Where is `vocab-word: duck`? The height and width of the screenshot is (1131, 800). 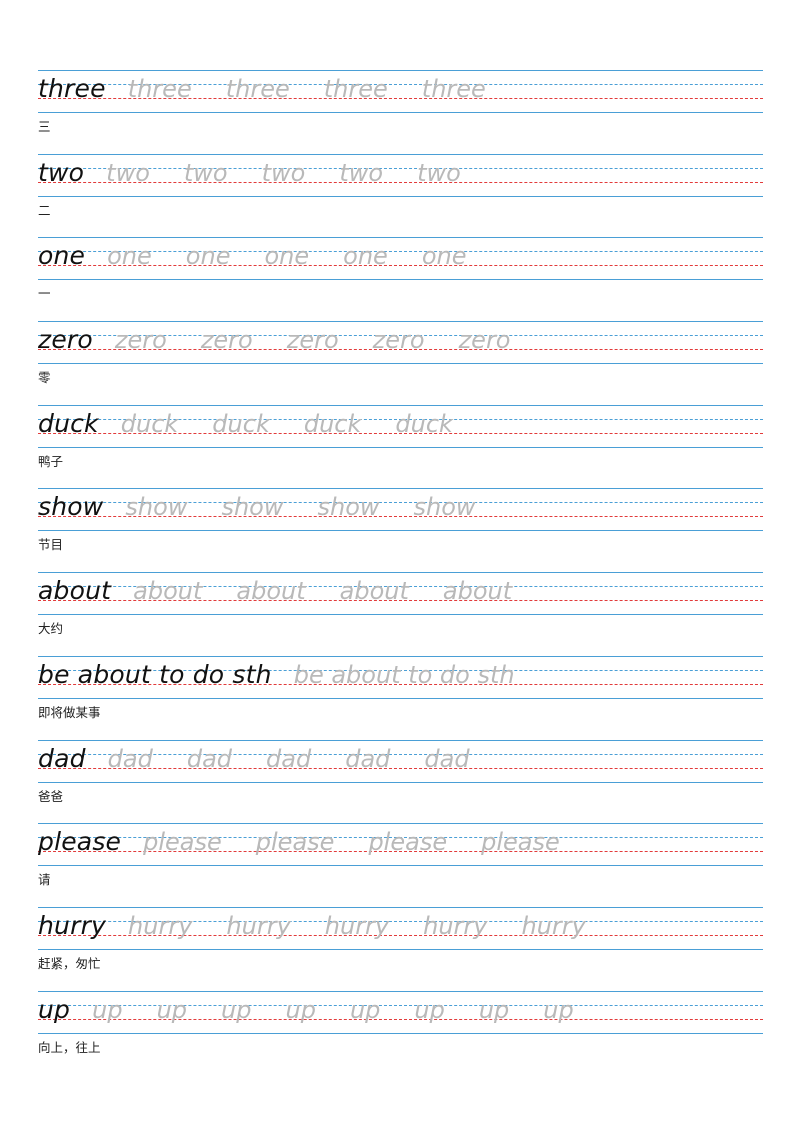 vocab-word: duck is located at coordinates (68, 423).